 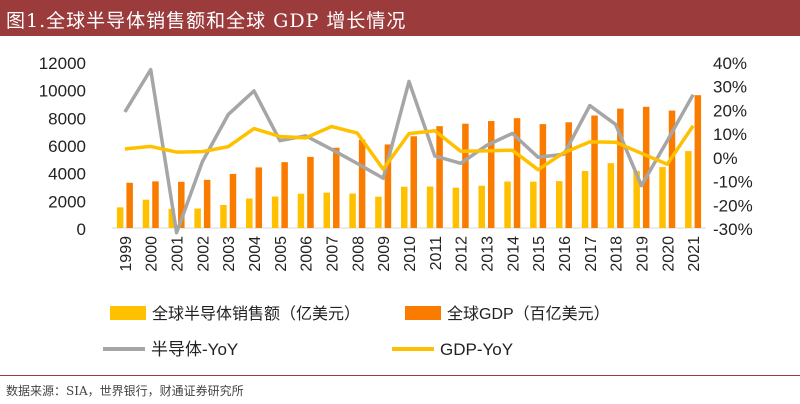 What do you see at coordinates (256, 314) in the screenshot?
I see `legend-label: 全球半导体销售额（亿美元）` at bounding box center [256, 314].